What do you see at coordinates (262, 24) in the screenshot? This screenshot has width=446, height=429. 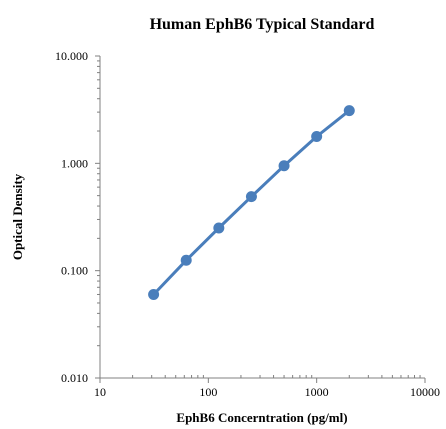 I see `chart-title: Human EphB6 Typical Standard` at bounding box center [262, 24].